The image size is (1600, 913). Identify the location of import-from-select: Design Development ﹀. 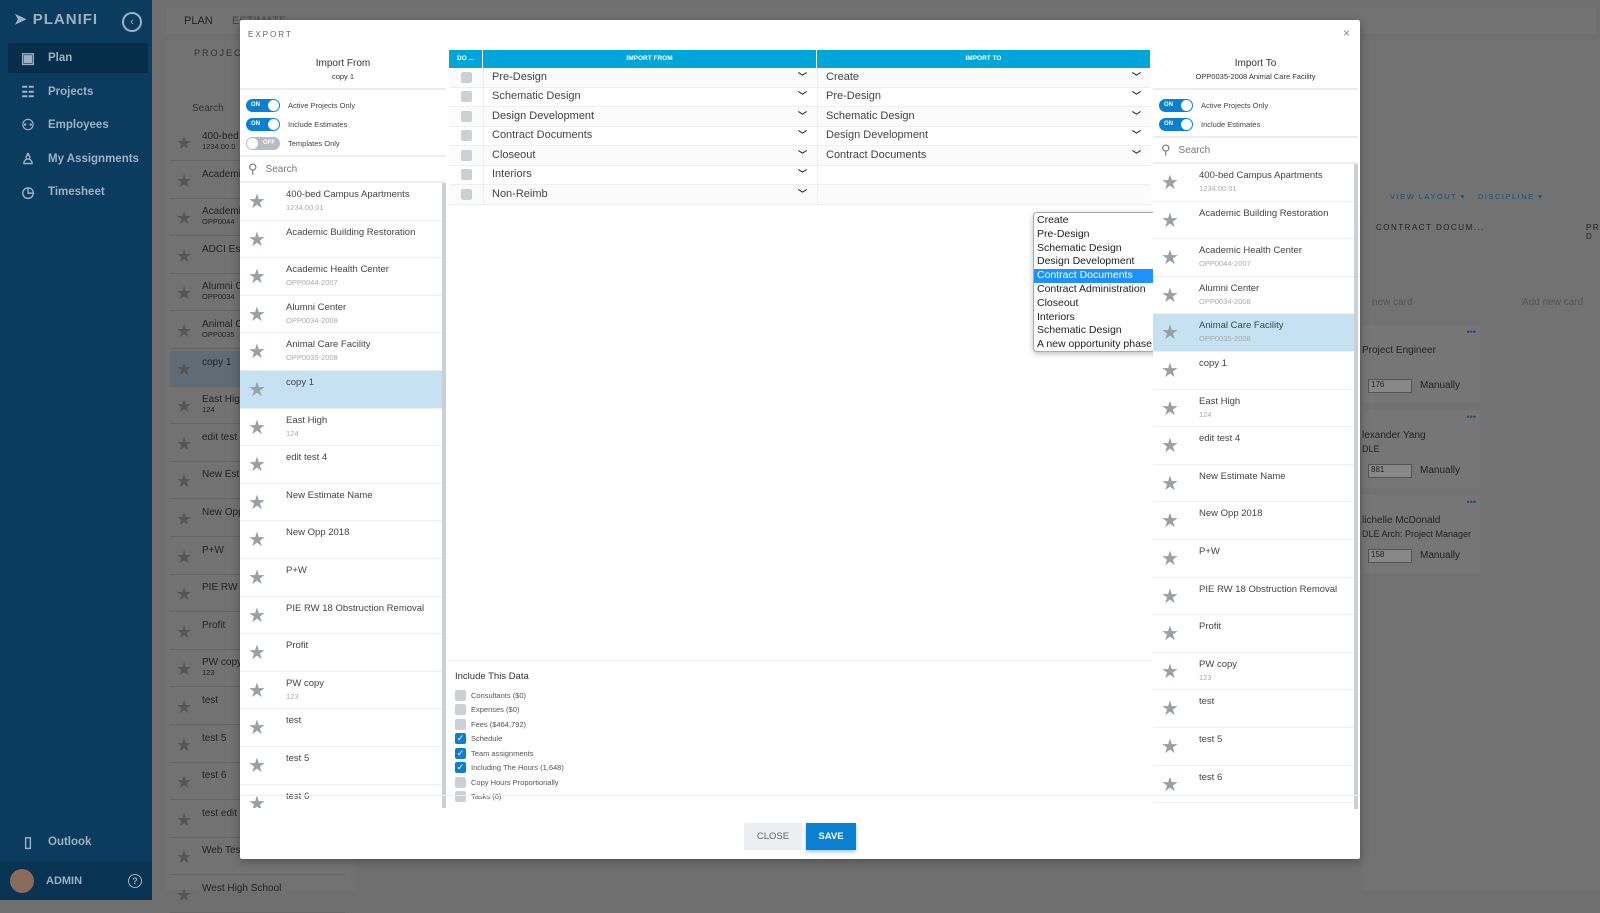
(650, 116).